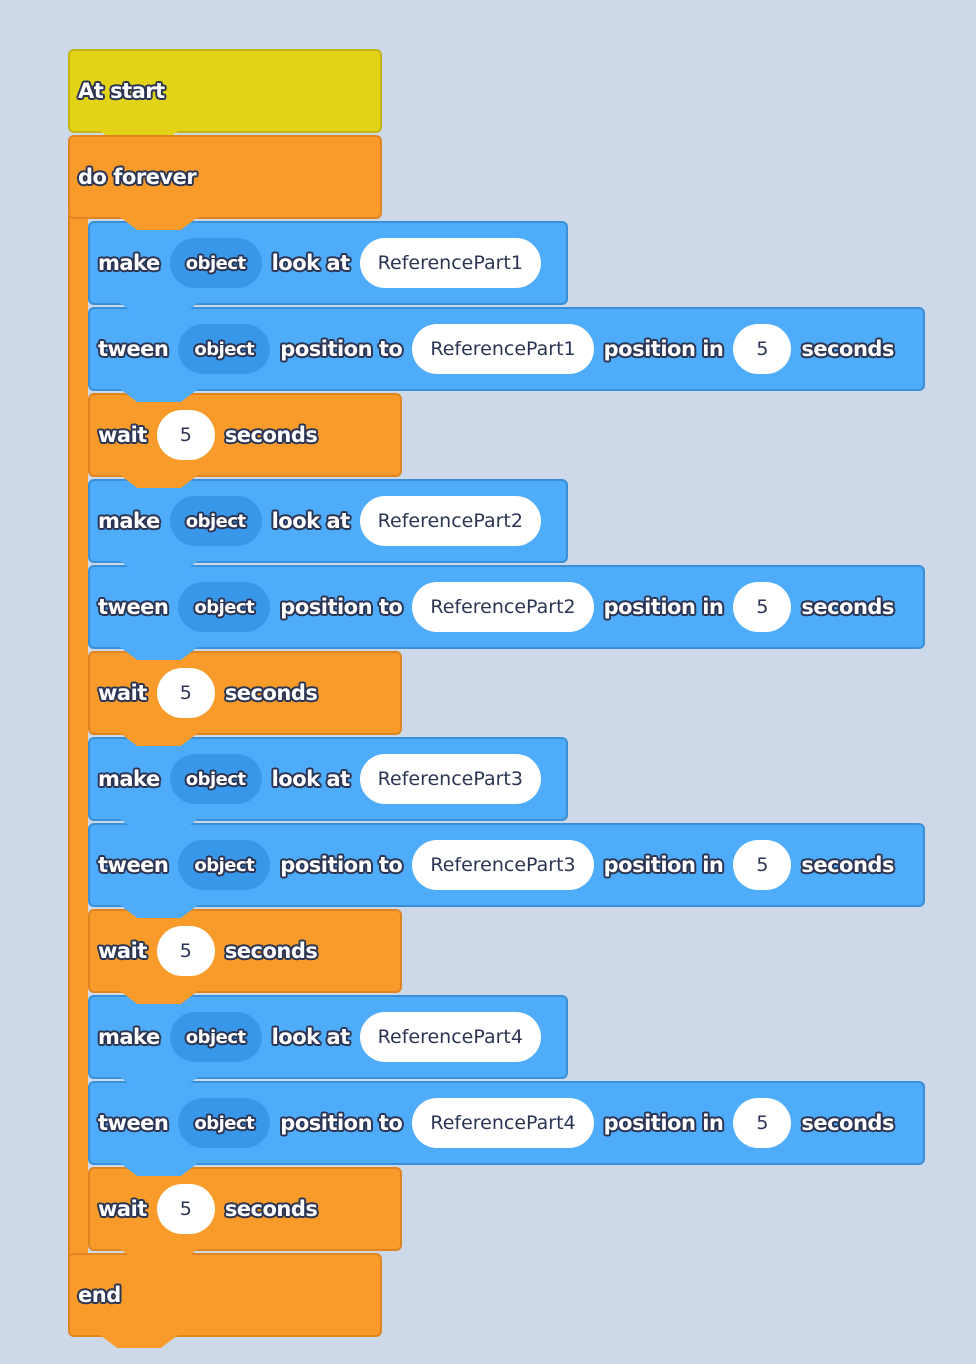 This screenshot has height=1364, width=976. I want to click on make-block: make object look at ReferencePart2, so click(328, 526).